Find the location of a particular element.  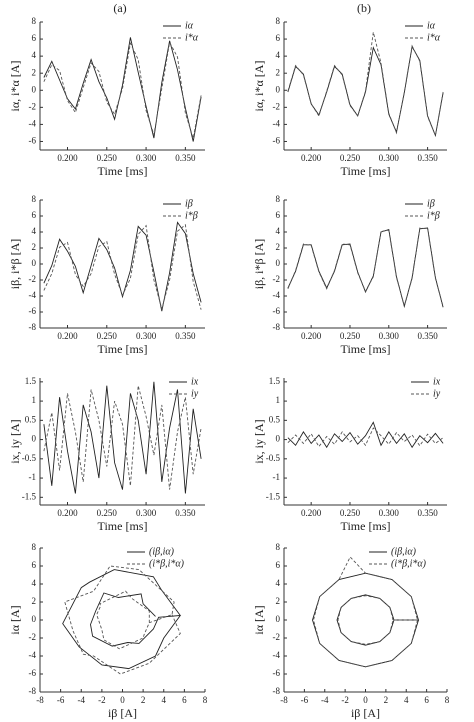

x-tick-label: 8 is located at coordinates (205, 700).